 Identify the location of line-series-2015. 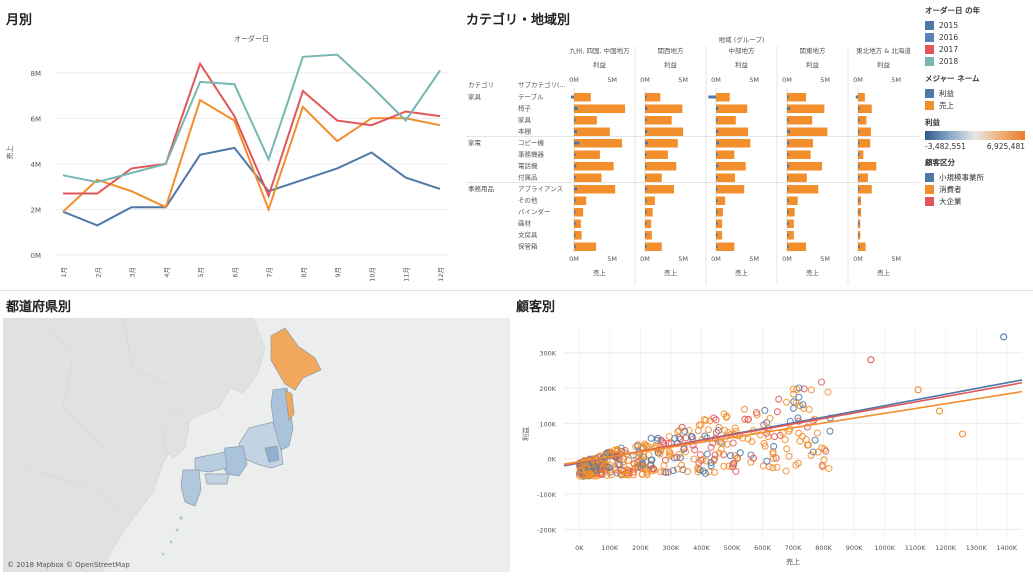
(251, 186).